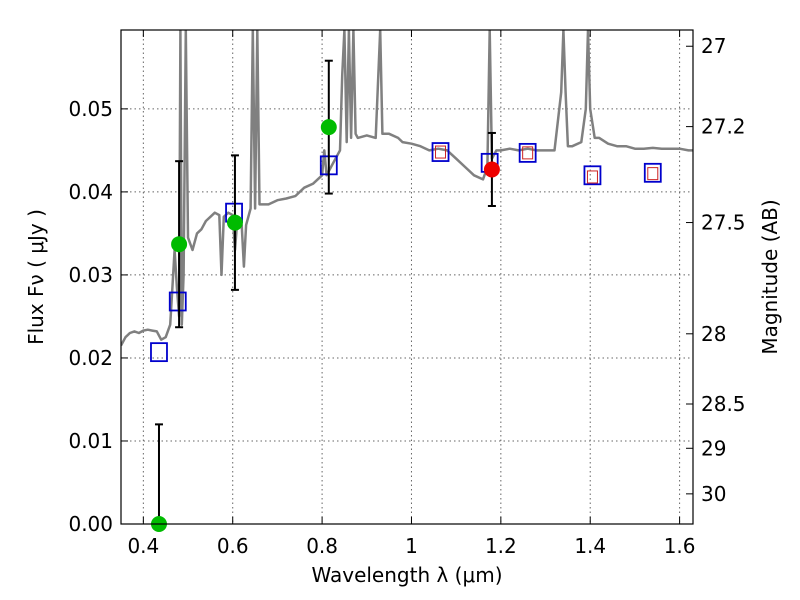 The height and width of the screenshot is (600, 800). I want to click on x-axis-title: Wavelength λ (μm), so click(406, 575).